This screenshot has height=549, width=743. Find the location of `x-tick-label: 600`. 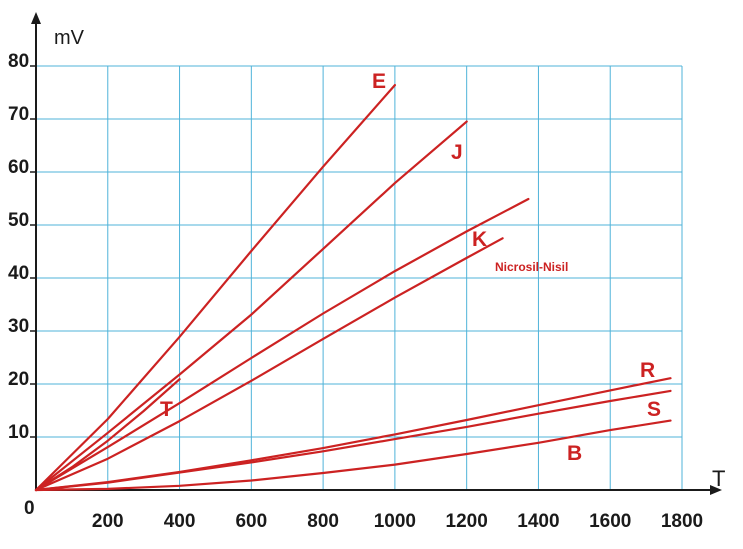

x-tick-label: 600 is located at coordinates (251, 521).